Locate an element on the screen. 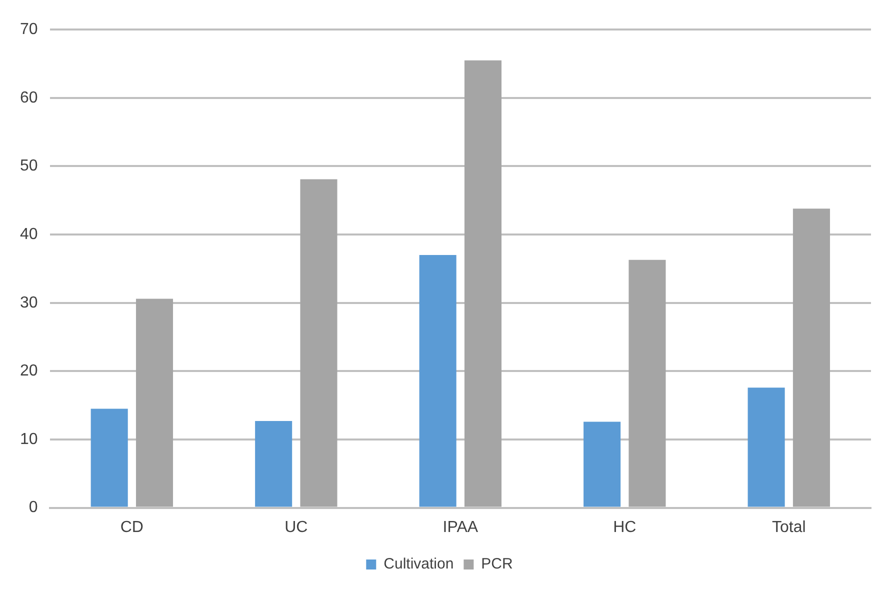 Image resolution: width=885 pixels, height=590 pixels. x-tick-label: Total is located at coordinates (789, 527).